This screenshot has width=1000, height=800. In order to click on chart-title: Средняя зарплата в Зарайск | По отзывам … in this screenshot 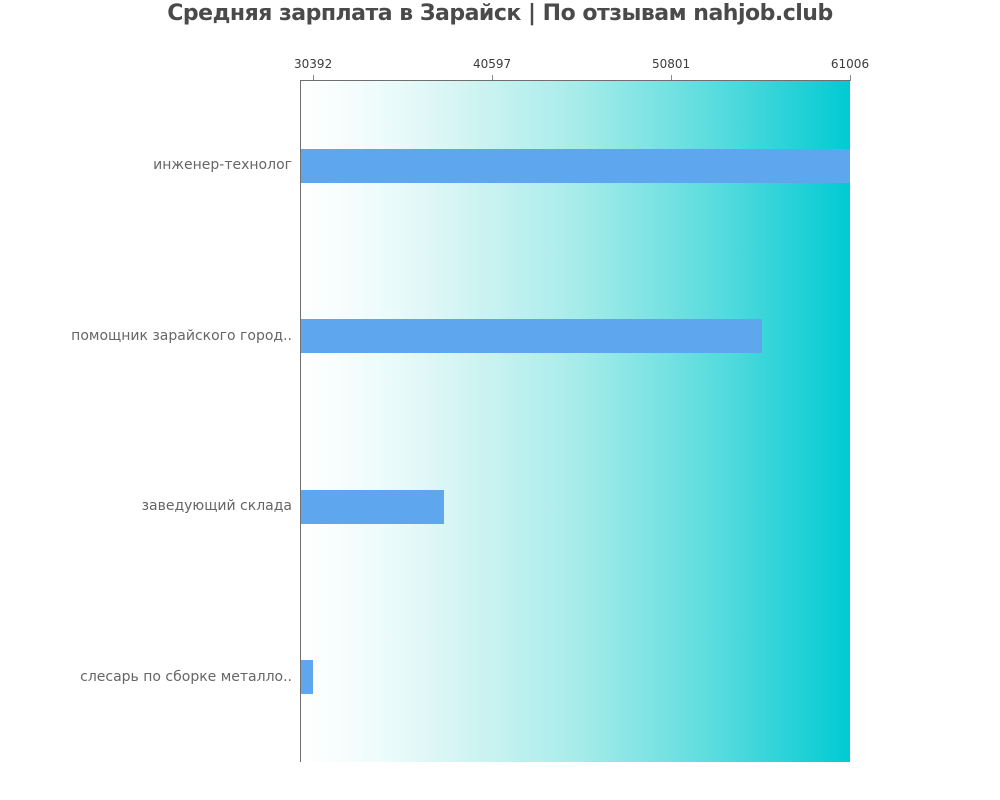, I will do `click(500, 13)`.